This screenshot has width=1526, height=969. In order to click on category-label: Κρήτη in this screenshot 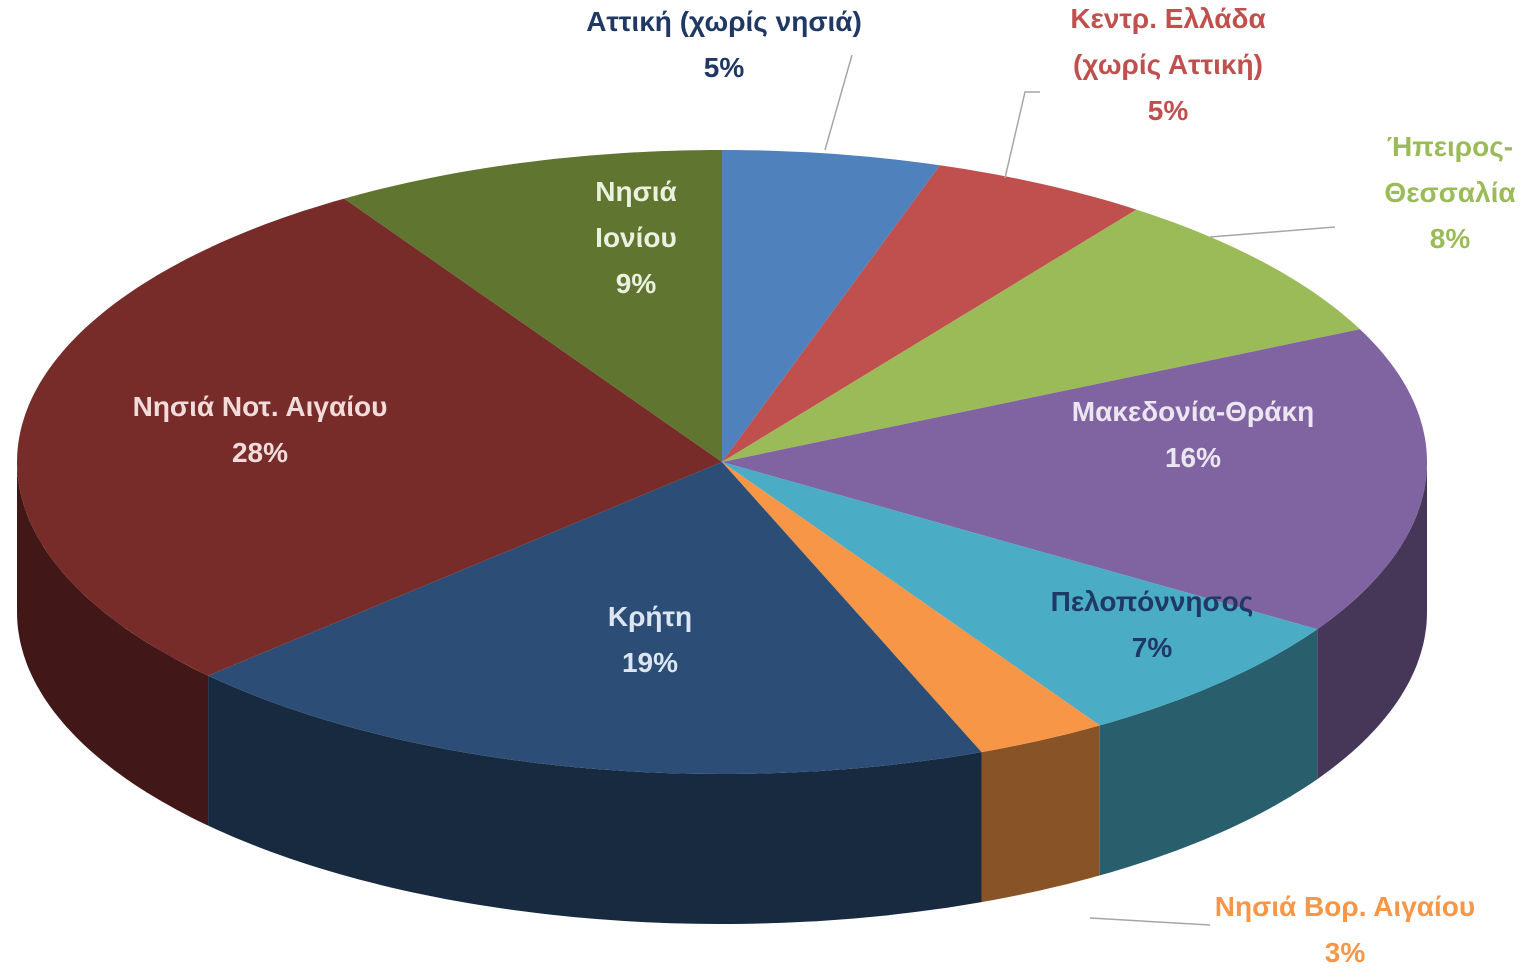, I will do `click(650, 616)`.